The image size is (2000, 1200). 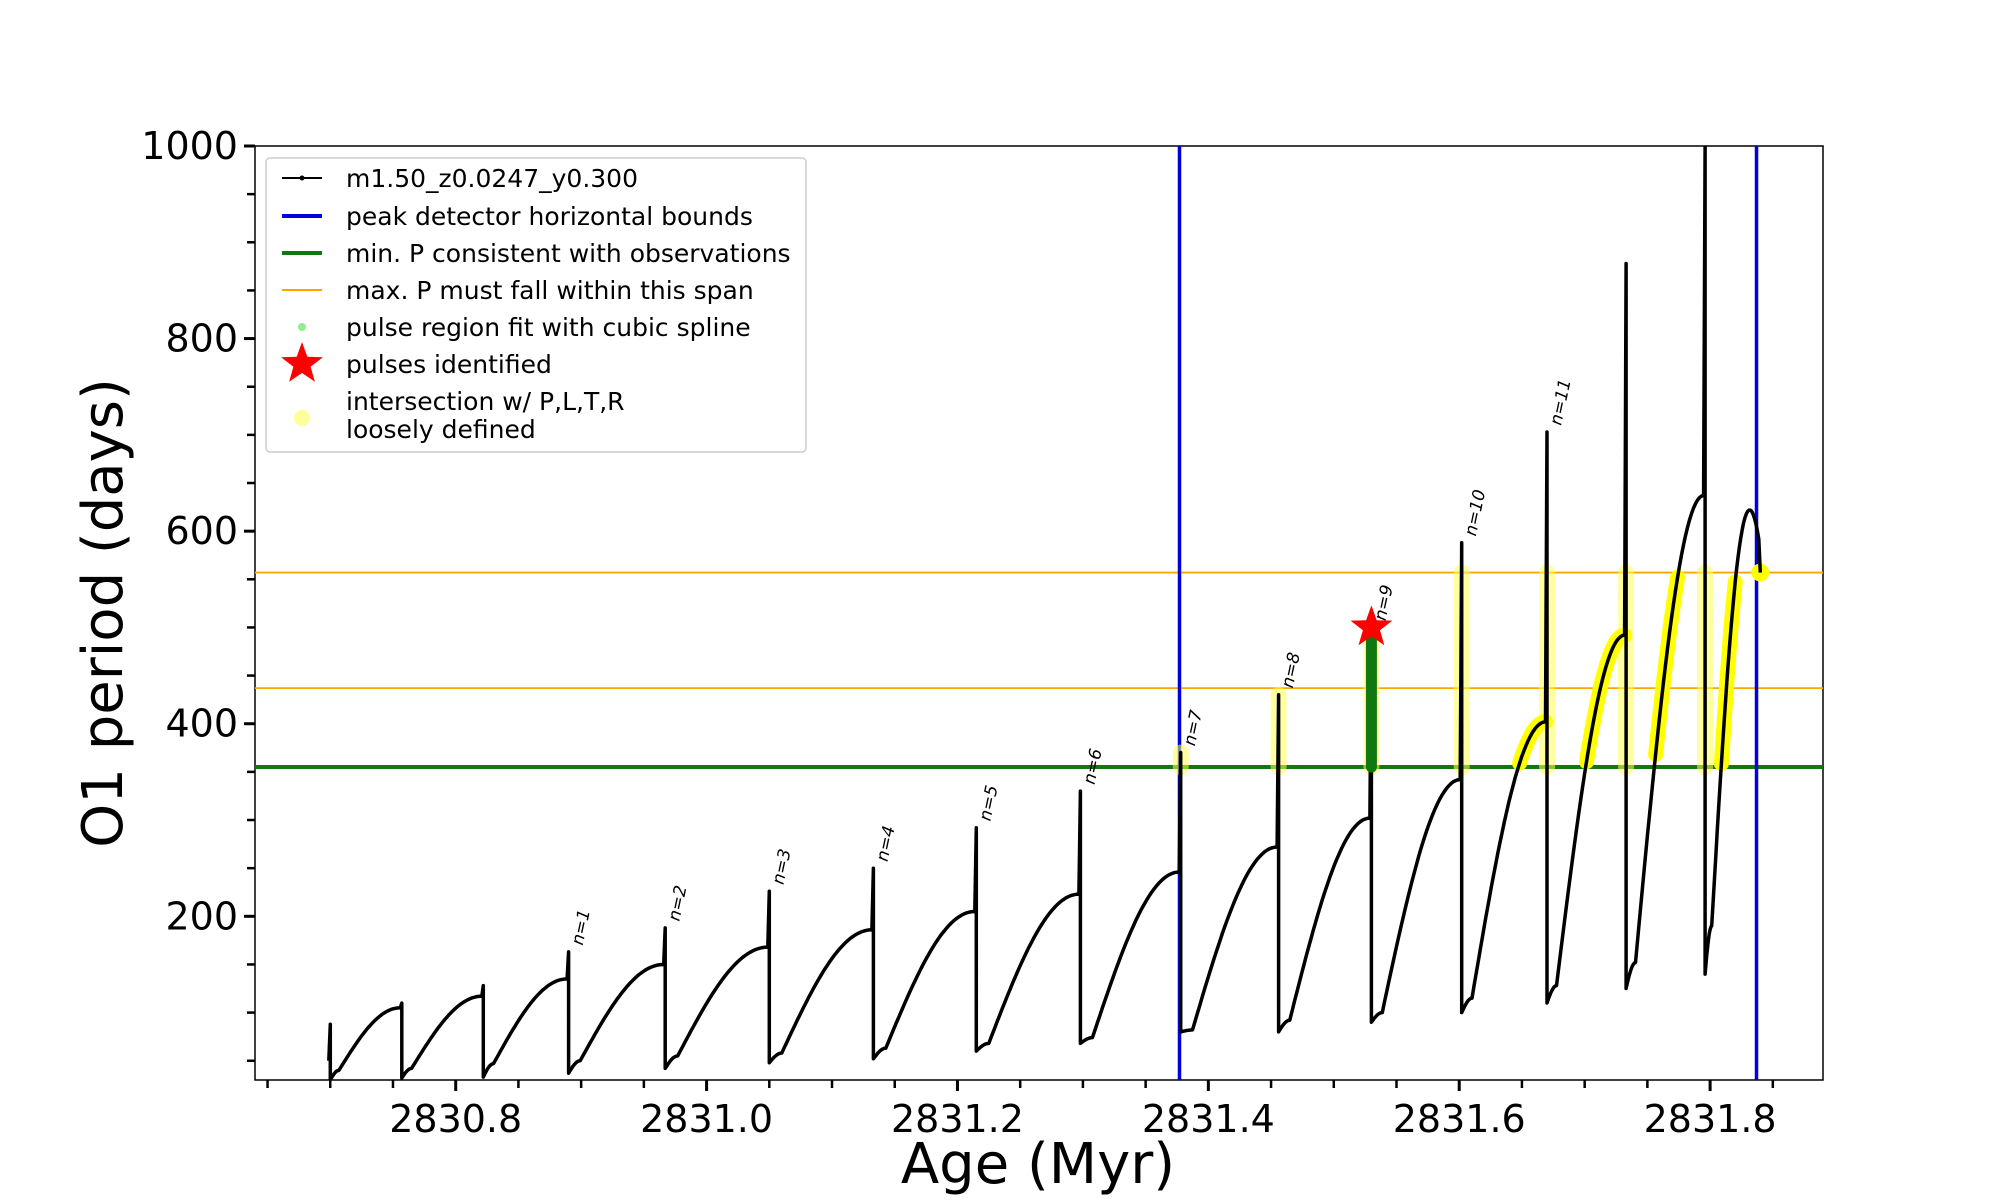 I want to click on y-tick-label-3: 800, so click(x=201, y=339).